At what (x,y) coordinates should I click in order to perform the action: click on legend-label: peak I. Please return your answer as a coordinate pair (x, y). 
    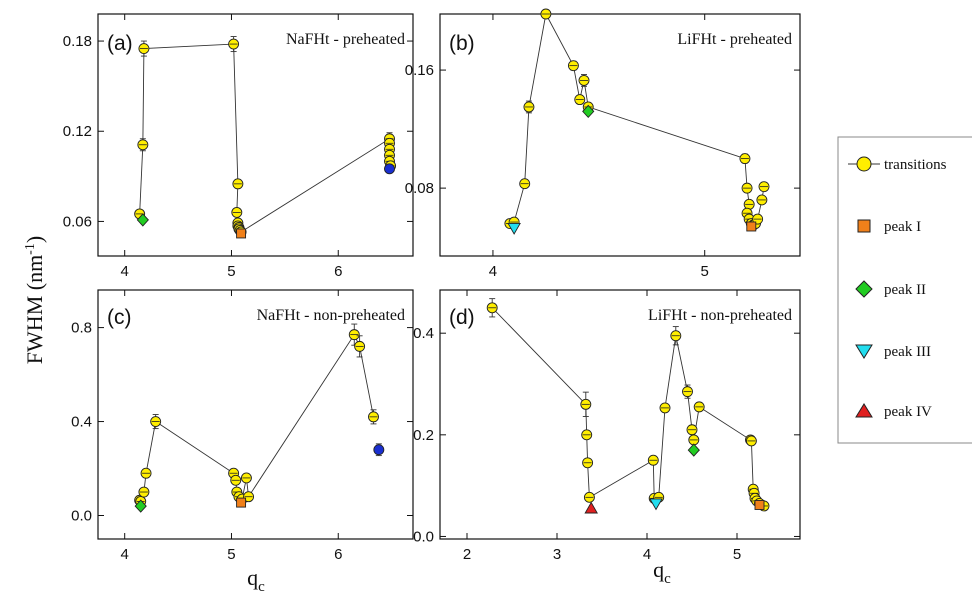
    Looking at the image, I should click on (902, 227).